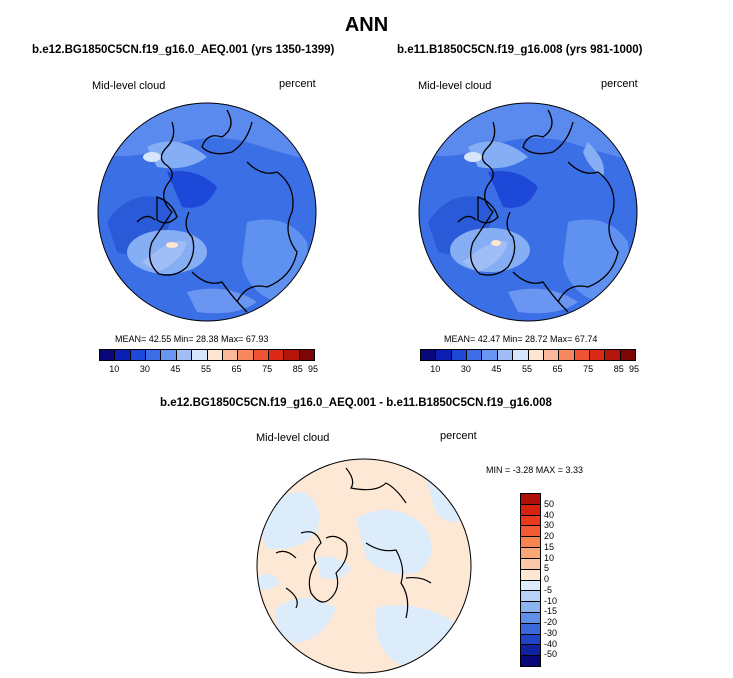  Describe the element at coordinates (551, 632) in the screenshot. I see `diff-colorbar-tick-label: -30` at that location.